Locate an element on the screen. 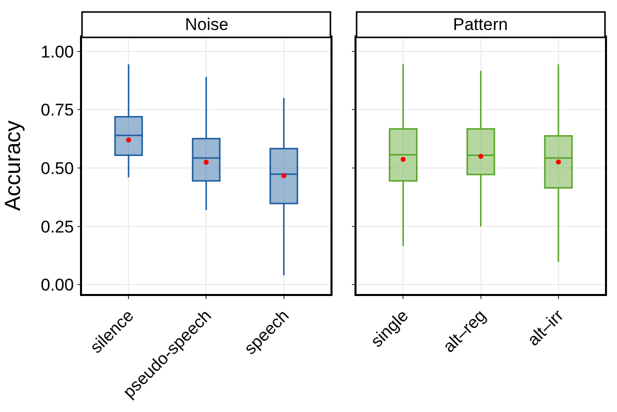 The image size is (617, 412). y-tick-label: 0.50 is located at coordinates (57, 168).